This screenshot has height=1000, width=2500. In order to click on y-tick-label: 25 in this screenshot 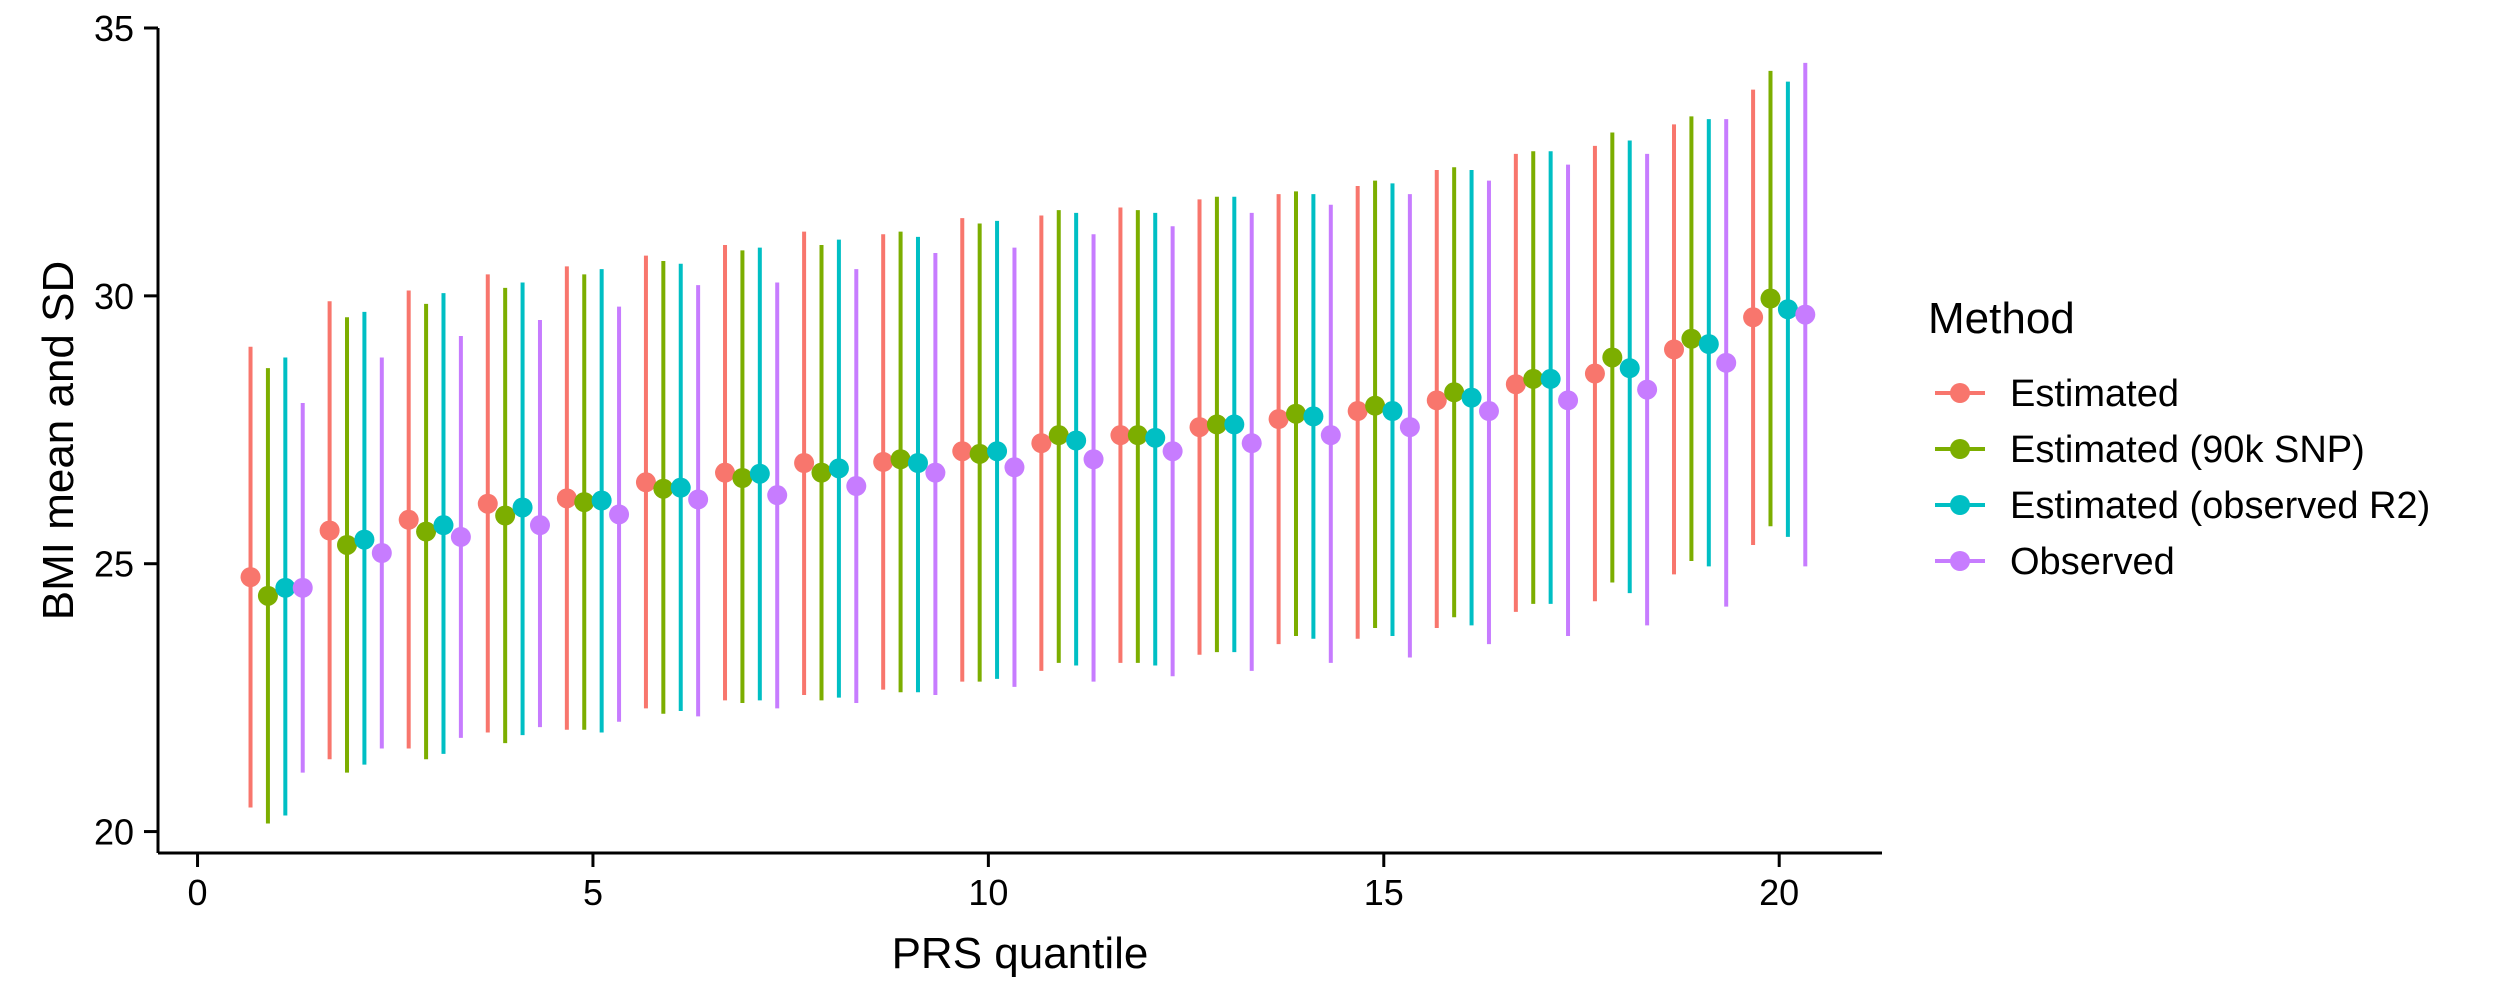, I will do `click(114, 564)`.